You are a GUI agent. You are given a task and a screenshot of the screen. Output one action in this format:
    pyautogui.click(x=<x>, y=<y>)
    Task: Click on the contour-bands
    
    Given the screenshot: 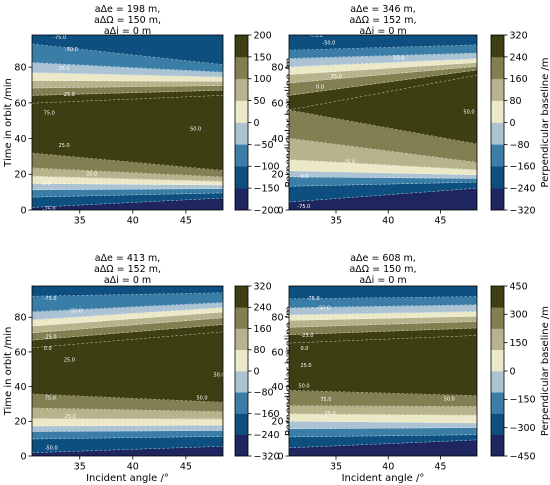 What is the action you would take?
    pyautogui.click(x=383, y=371)
    